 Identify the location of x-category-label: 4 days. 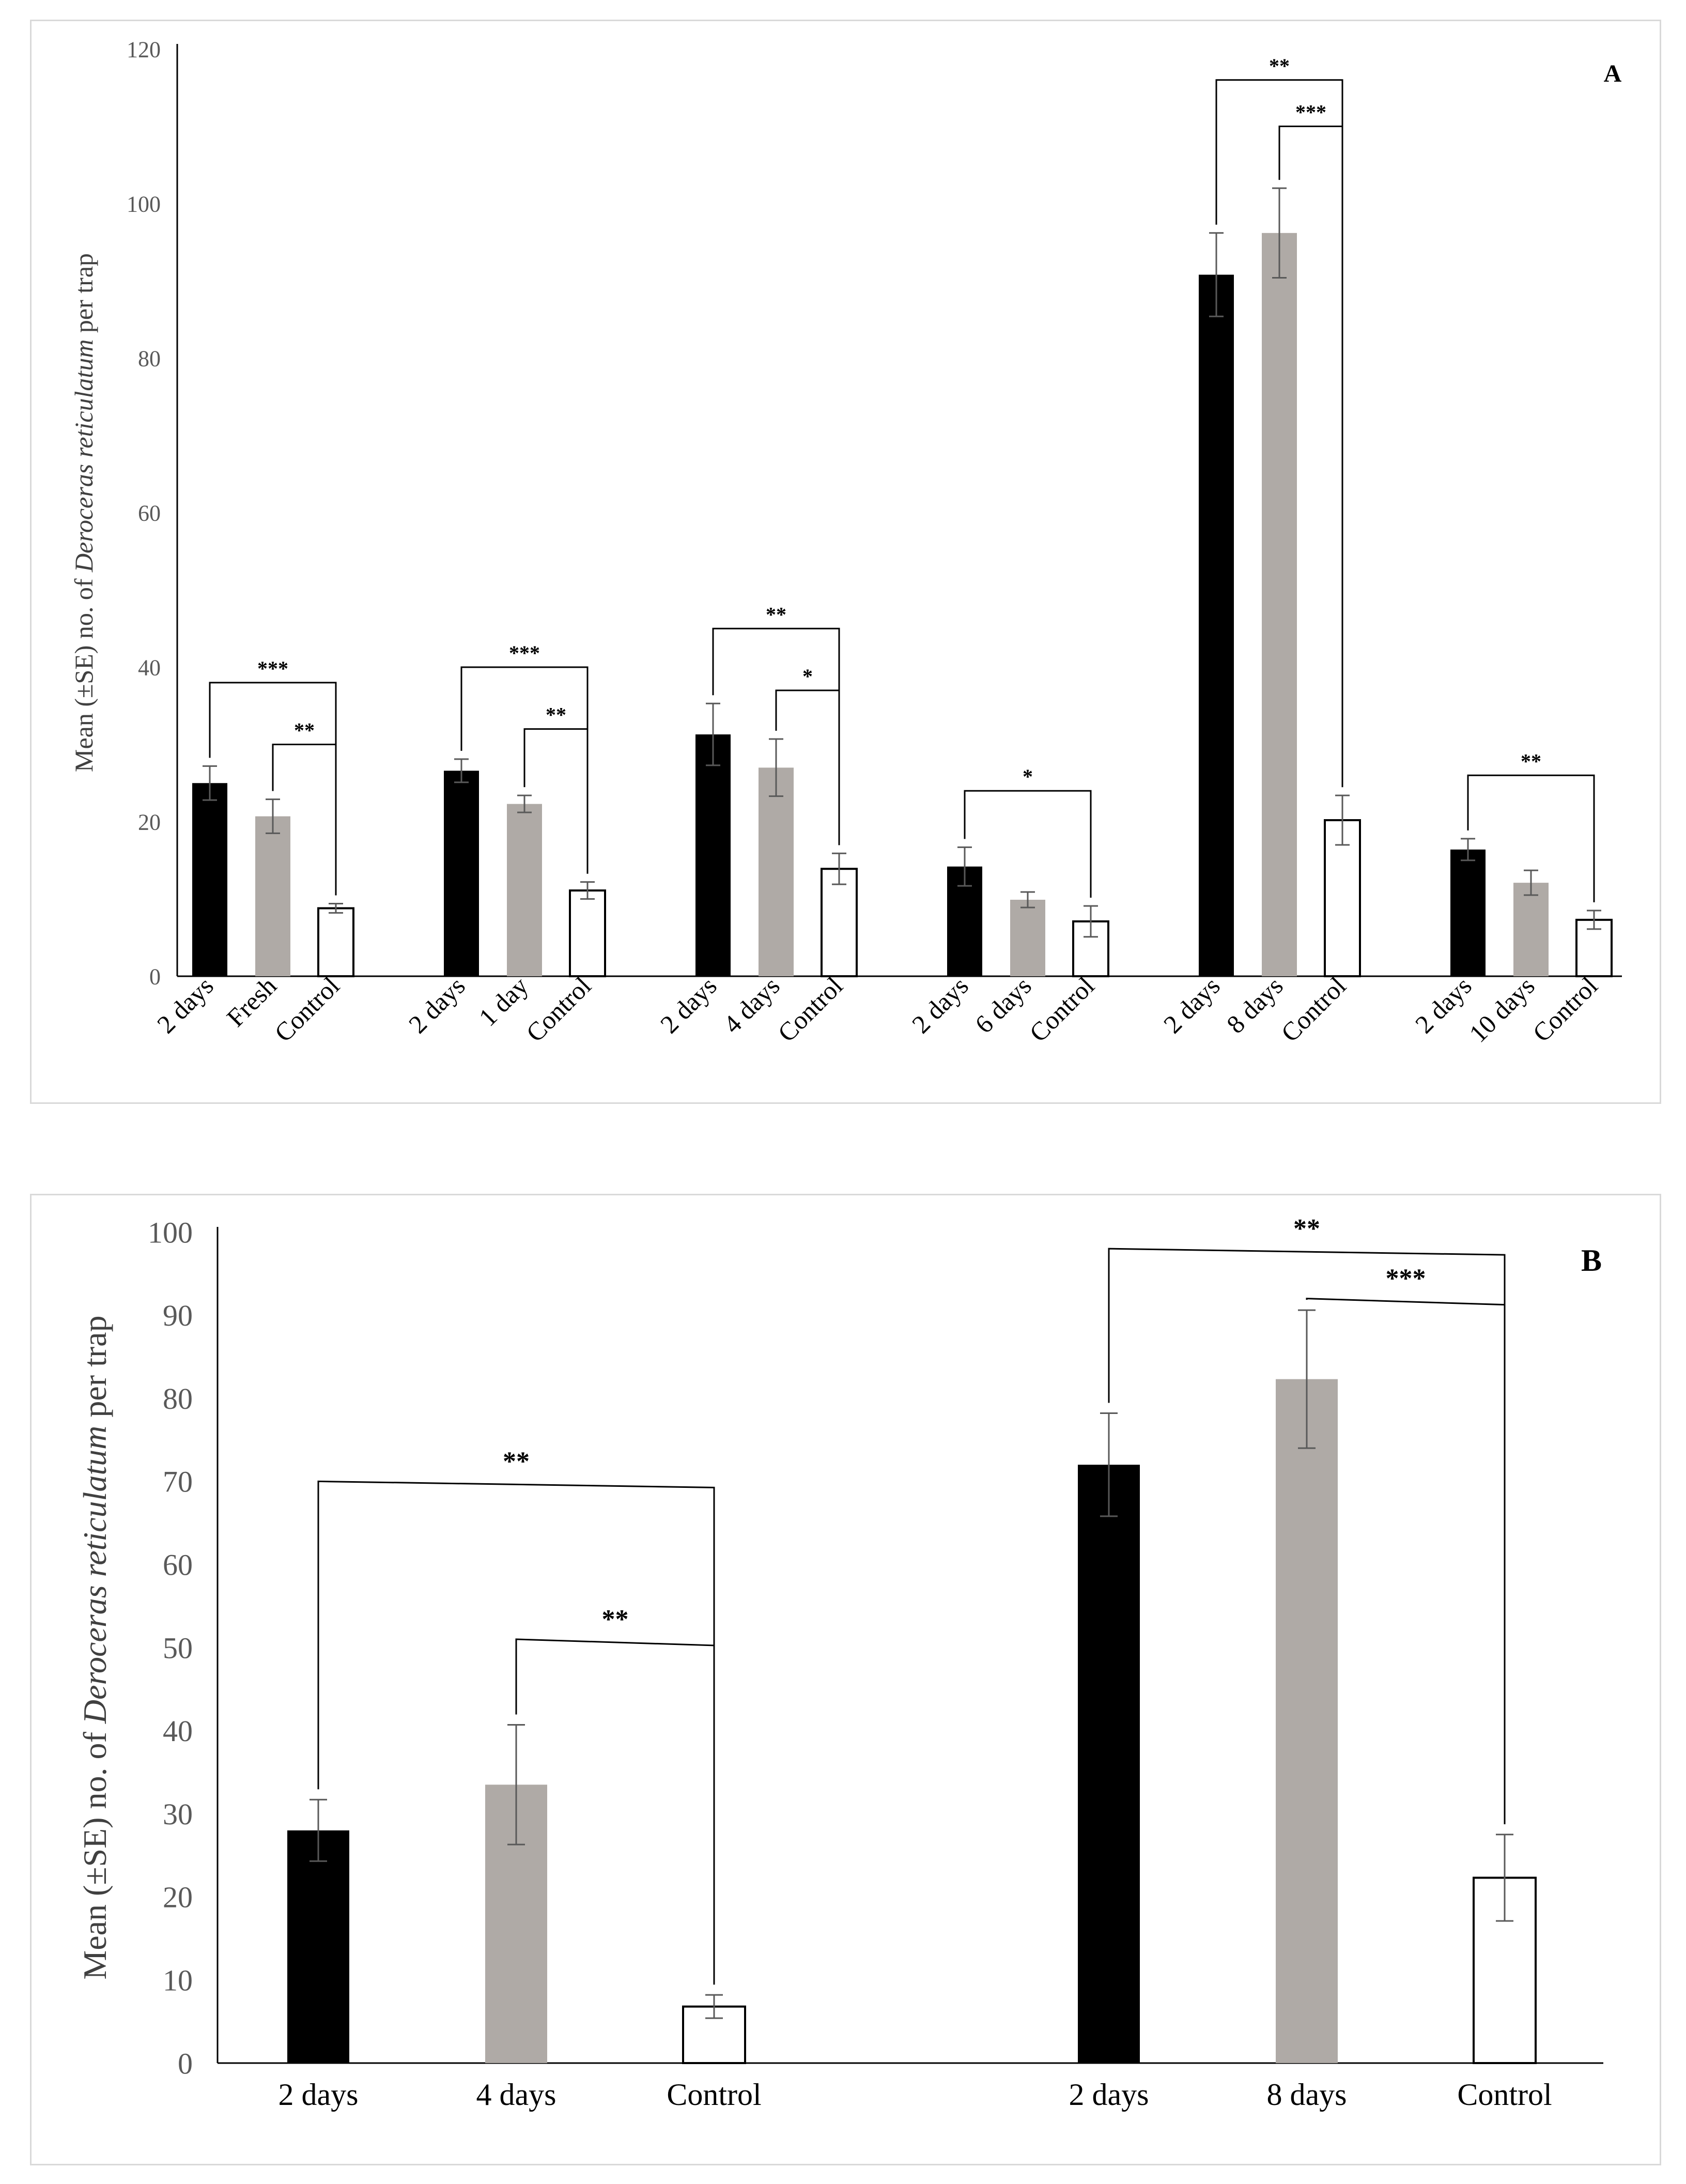
(516, 2095).